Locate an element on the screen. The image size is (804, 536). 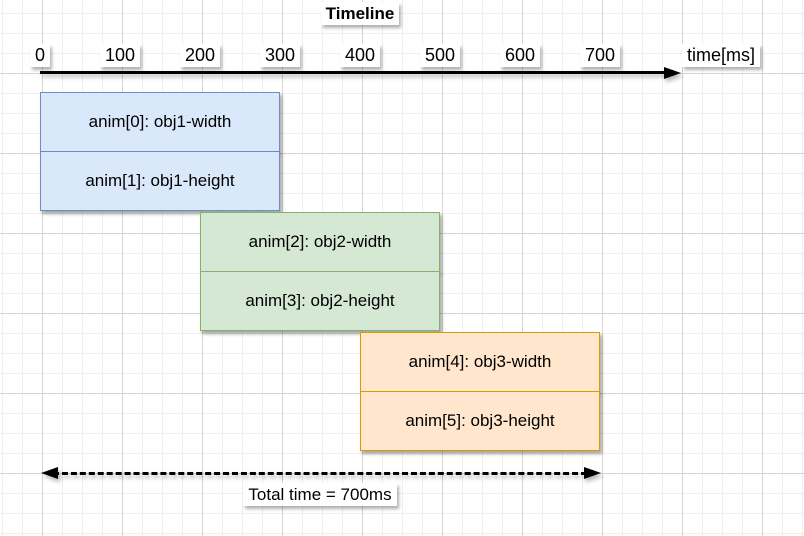
anim-row-obj1-height: anim[1]: obj1-height is located at coordinates (160, 180).